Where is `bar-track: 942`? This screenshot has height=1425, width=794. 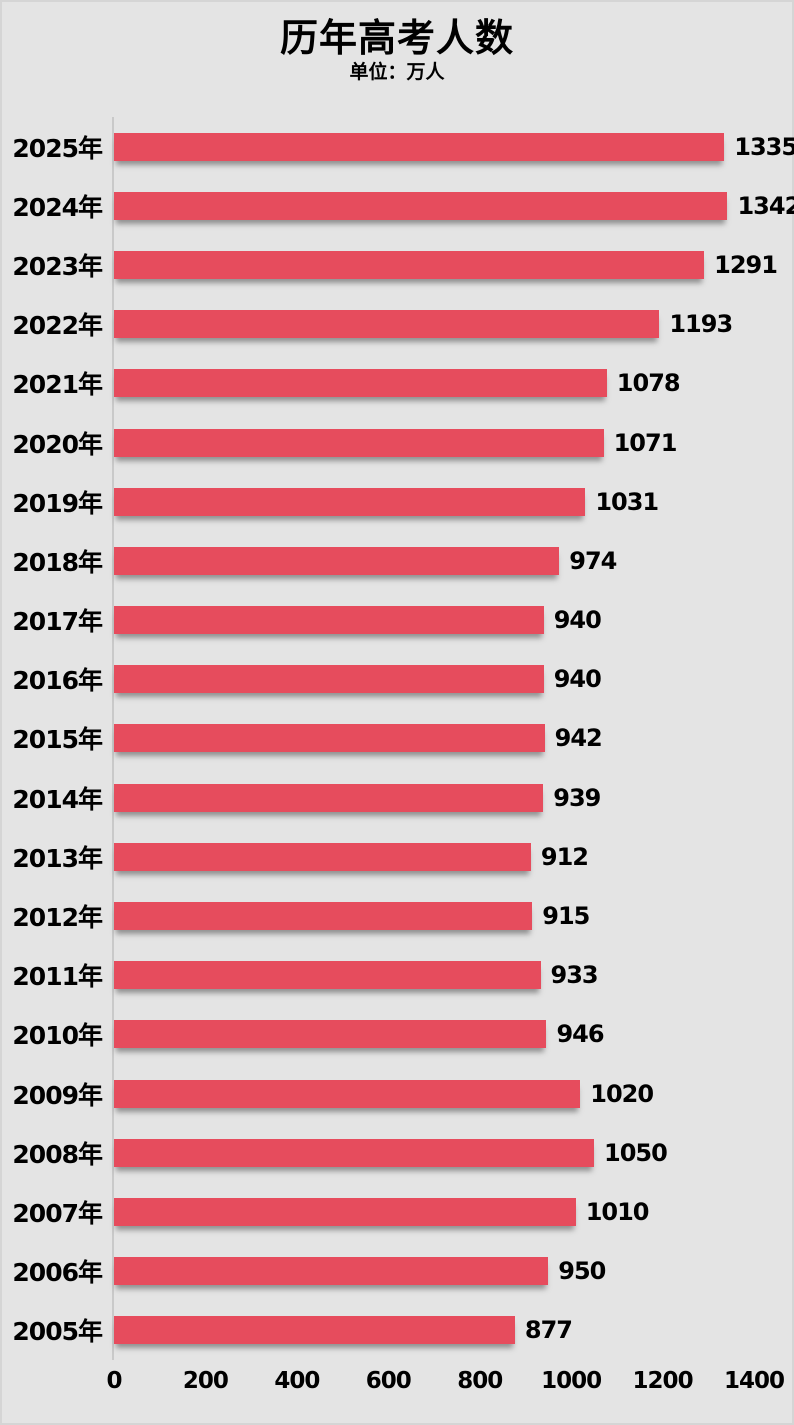
bar-track: 942 is located at coordinates (434, 738).